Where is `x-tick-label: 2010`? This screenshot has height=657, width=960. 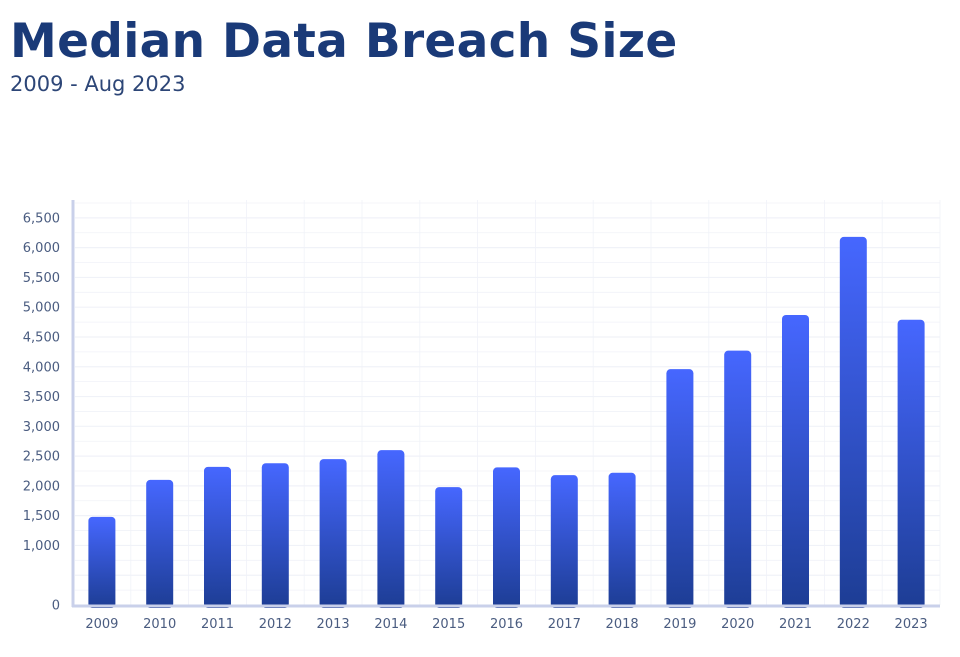
x-tick-label: 2010 is located at coordinates (159, 624).